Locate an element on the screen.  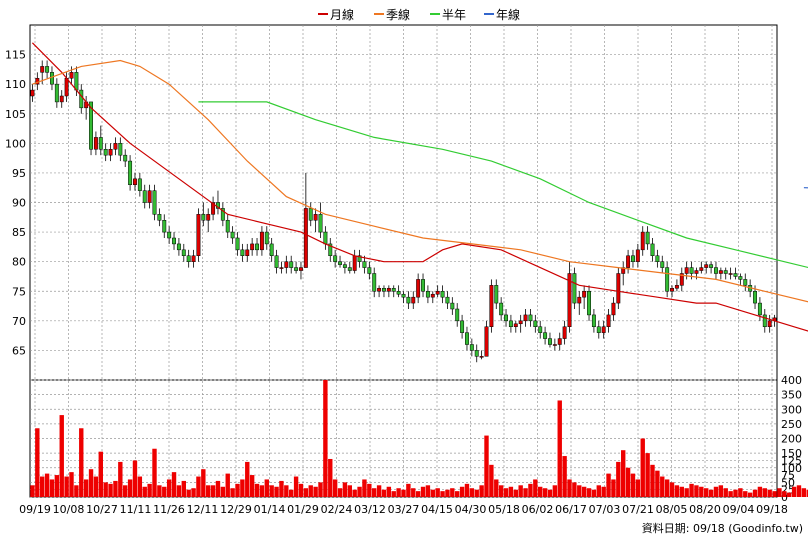
volume-tick-label: 0 is located at coordinates (784, 497).